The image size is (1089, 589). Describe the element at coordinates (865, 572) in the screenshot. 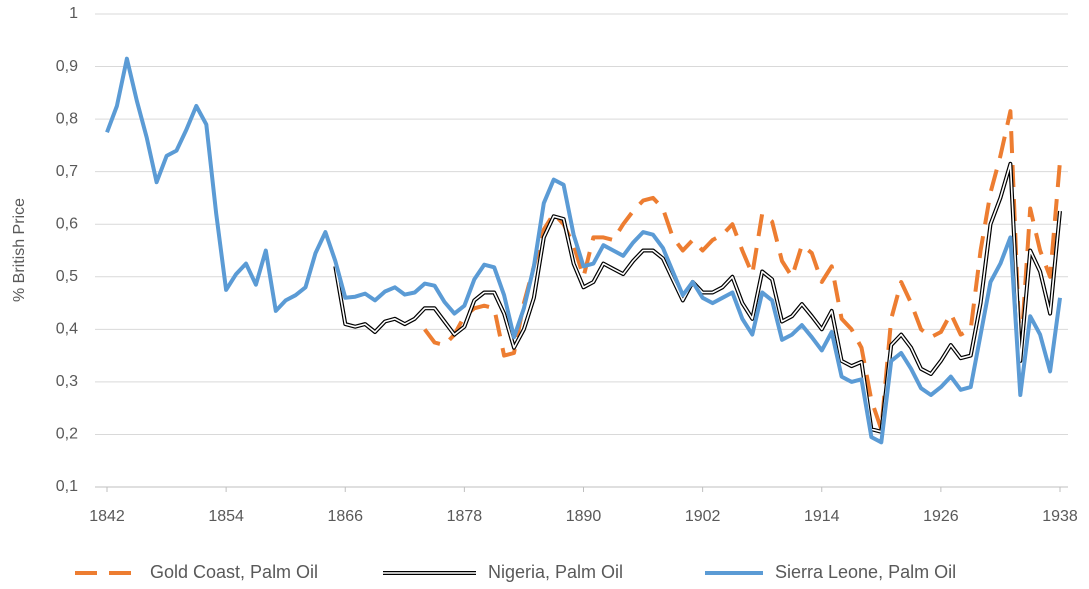

I see `legend-label: Sierra Leone, Palm Oil` at that location.